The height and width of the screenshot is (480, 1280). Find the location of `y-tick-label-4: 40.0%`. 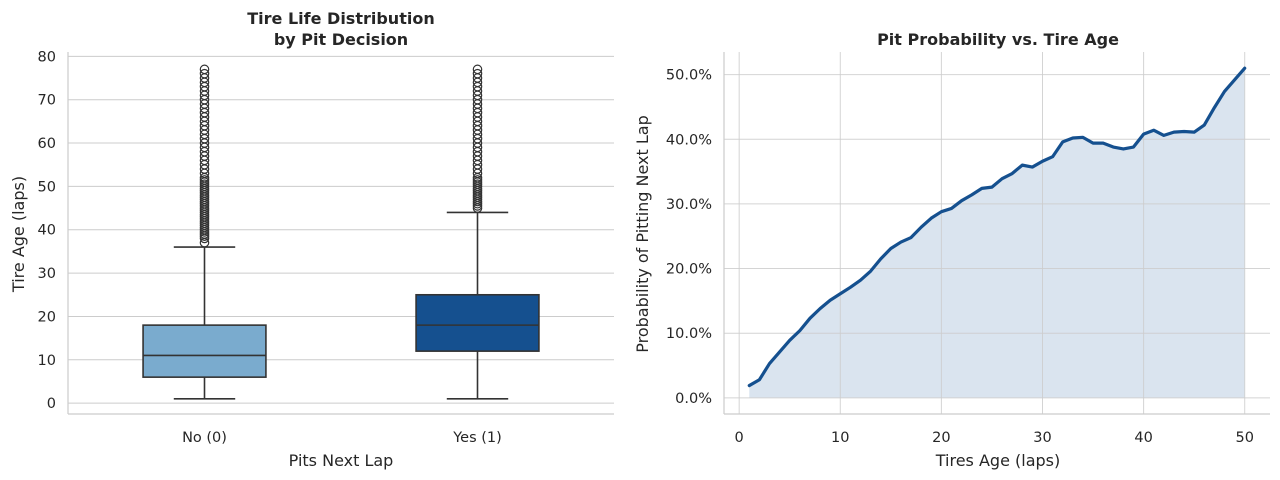

y-tick-label-4: 40.0% is located at coordinates (689, 140).